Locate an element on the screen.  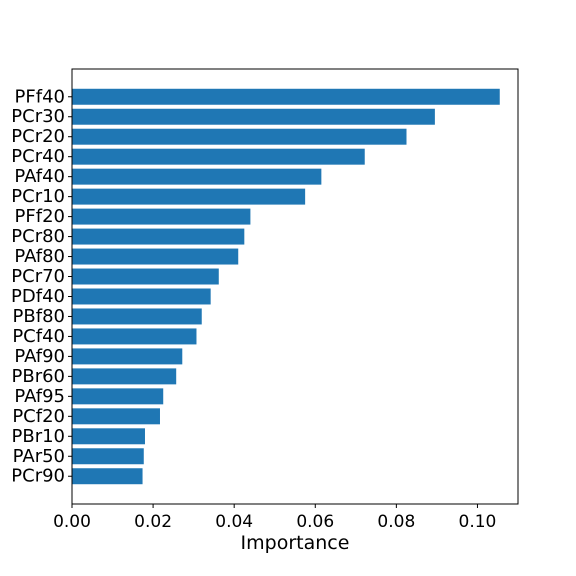
y-tick-label: PAf95 is located at coordinates (39, 396).